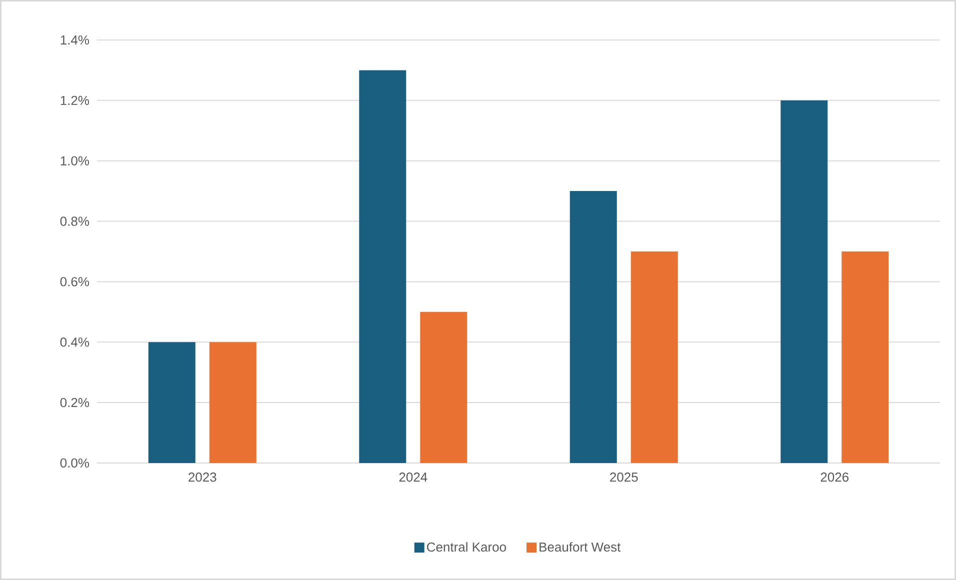  Describe the element at coordinates (466, 547) in the screenshot. I see `legend-label: Central Karoo` at that location.